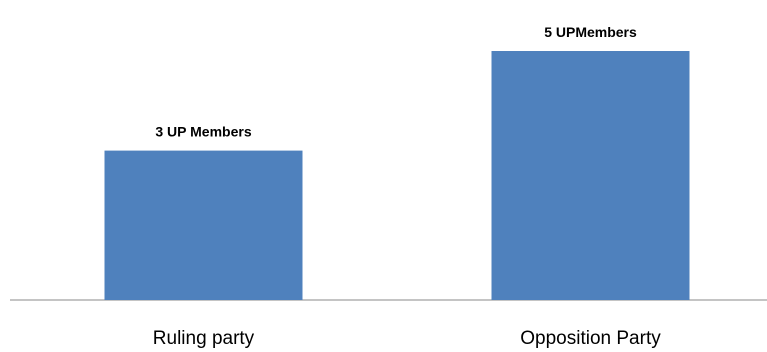  Describe the element at coordinates (590, 338) in the screenshot. I see `category-label-1: Opposition Party` at that location.